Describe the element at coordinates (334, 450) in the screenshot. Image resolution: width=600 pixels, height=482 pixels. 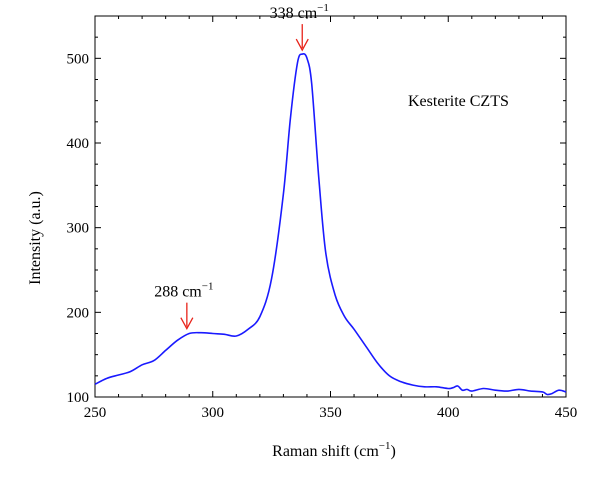
I see `x-axis-label: Raman shift (cm−1)` at that location.